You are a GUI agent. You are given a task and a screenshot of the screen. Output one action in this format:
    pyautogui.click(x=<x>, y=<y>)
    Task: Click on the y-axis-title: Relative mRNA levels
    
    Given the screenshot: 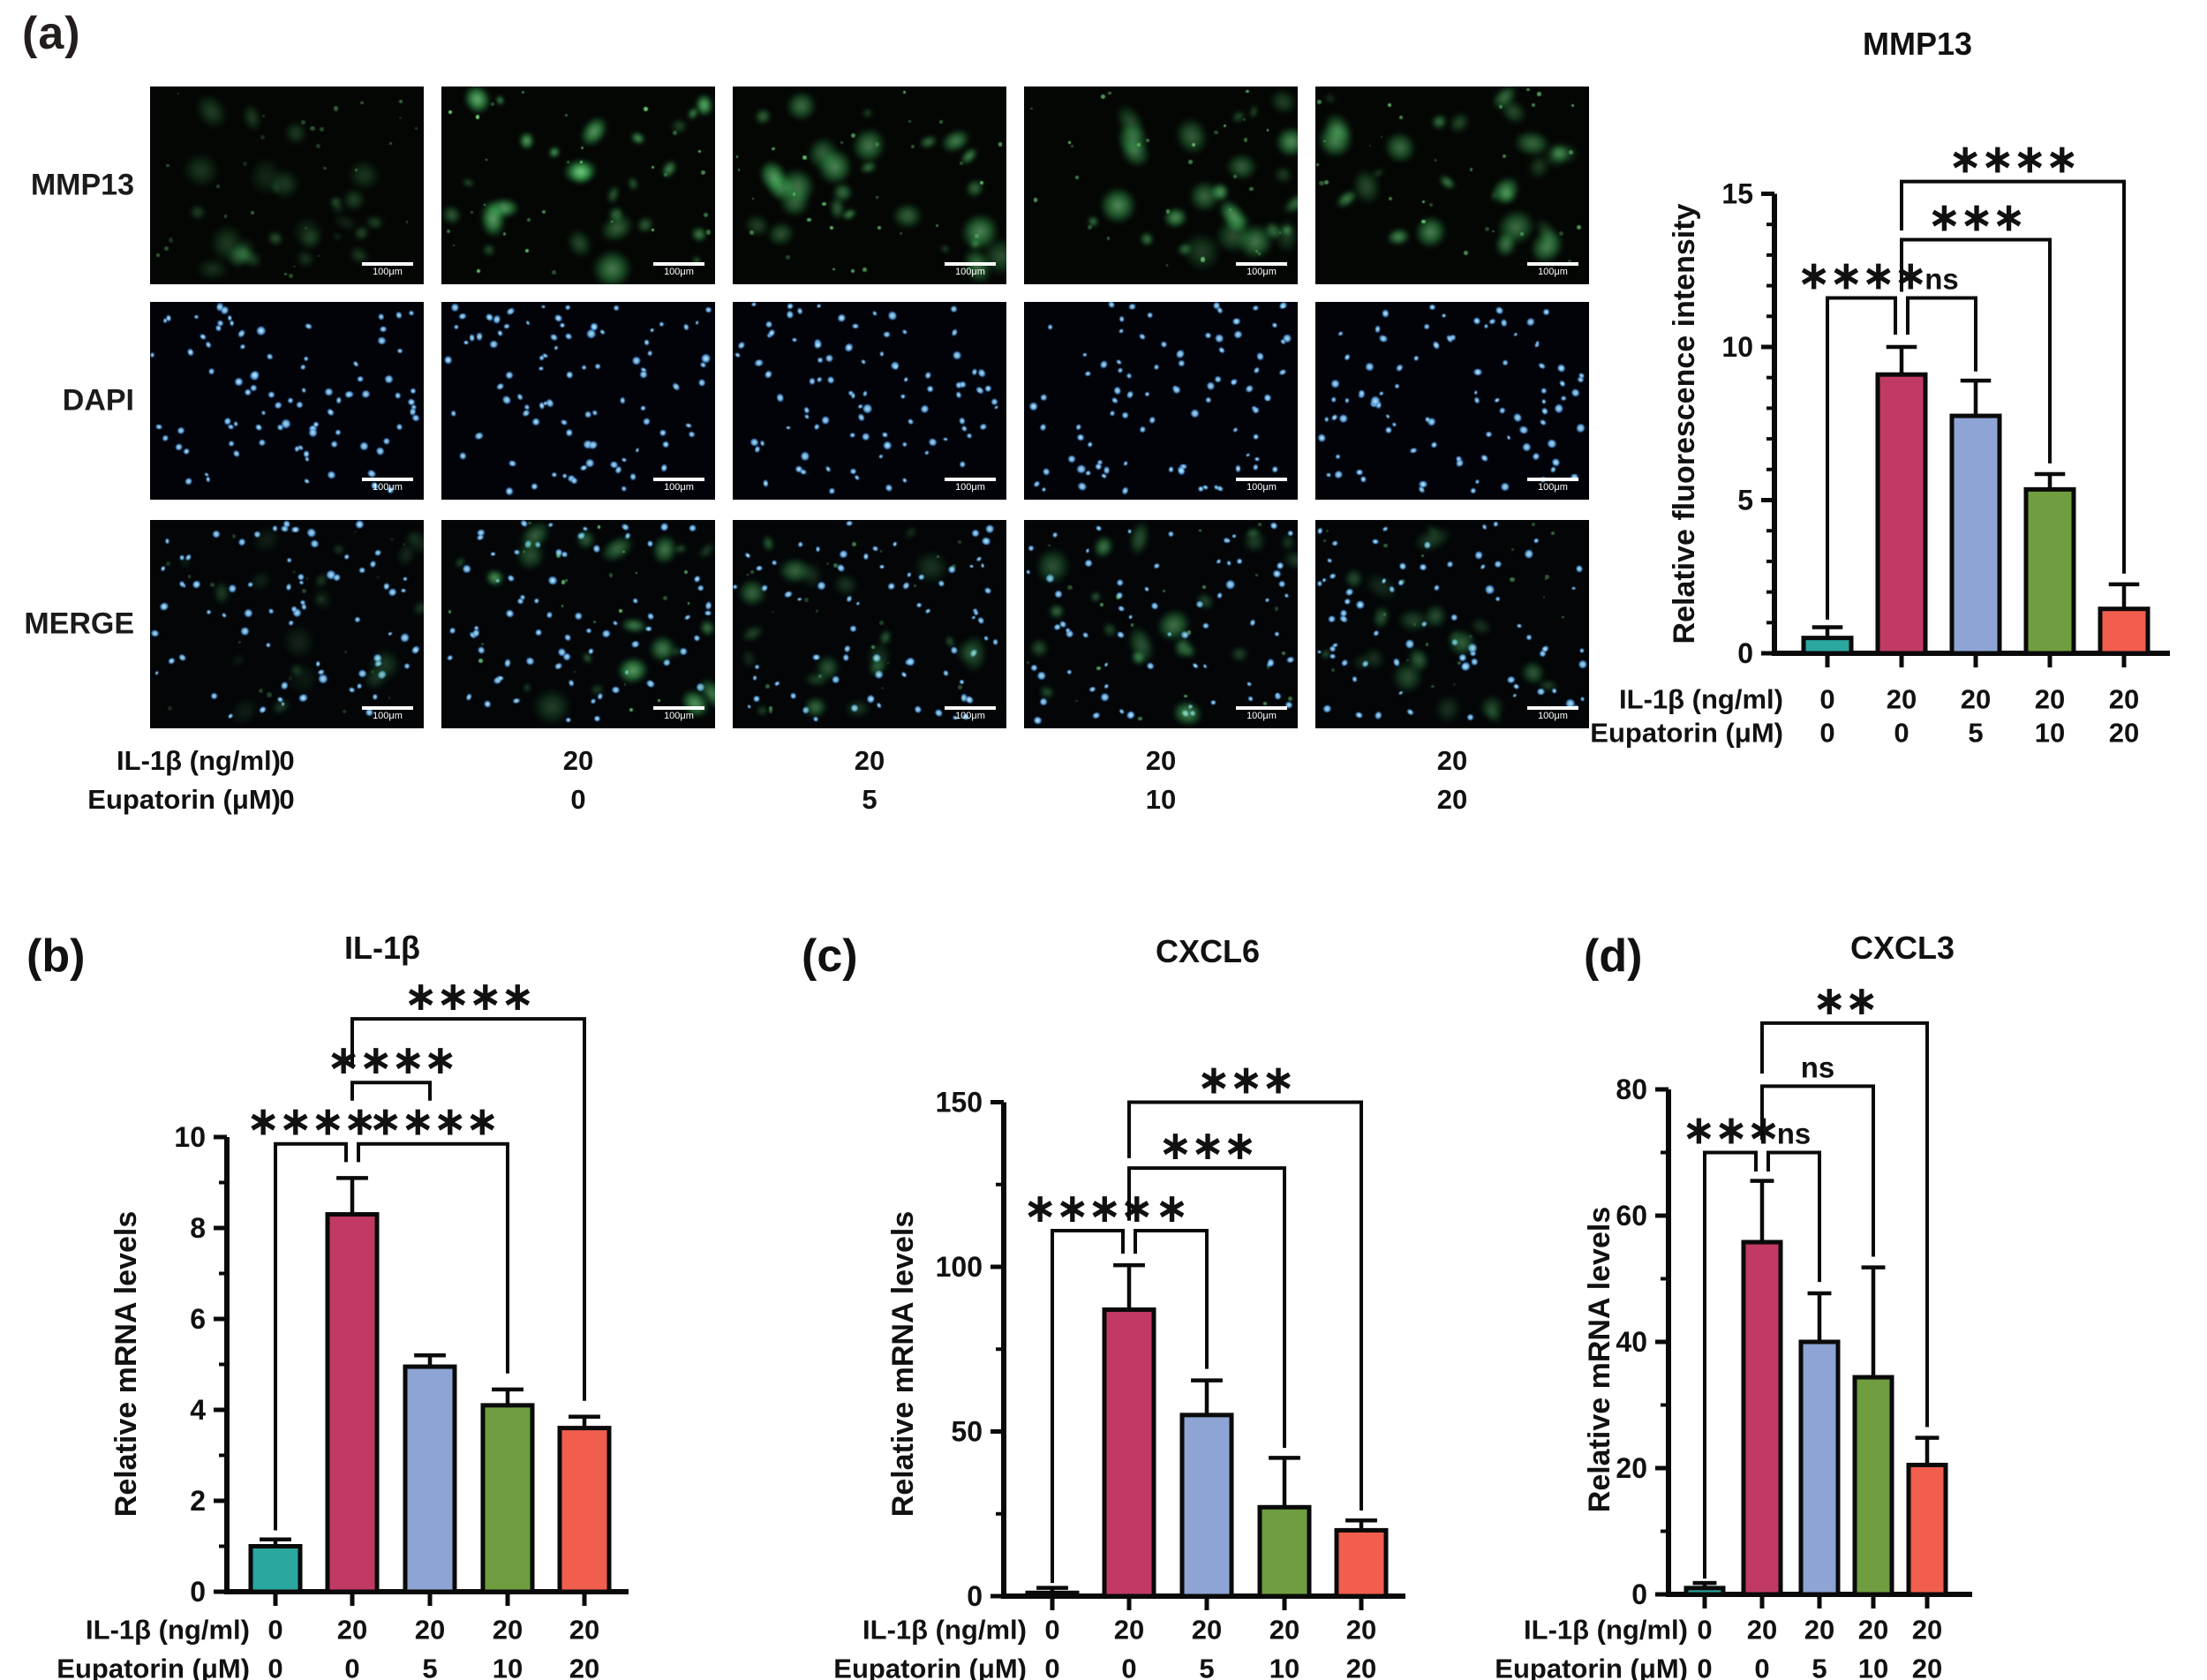 What is the action you would take?
    pyautogui.click(x=903, y=1364)
    